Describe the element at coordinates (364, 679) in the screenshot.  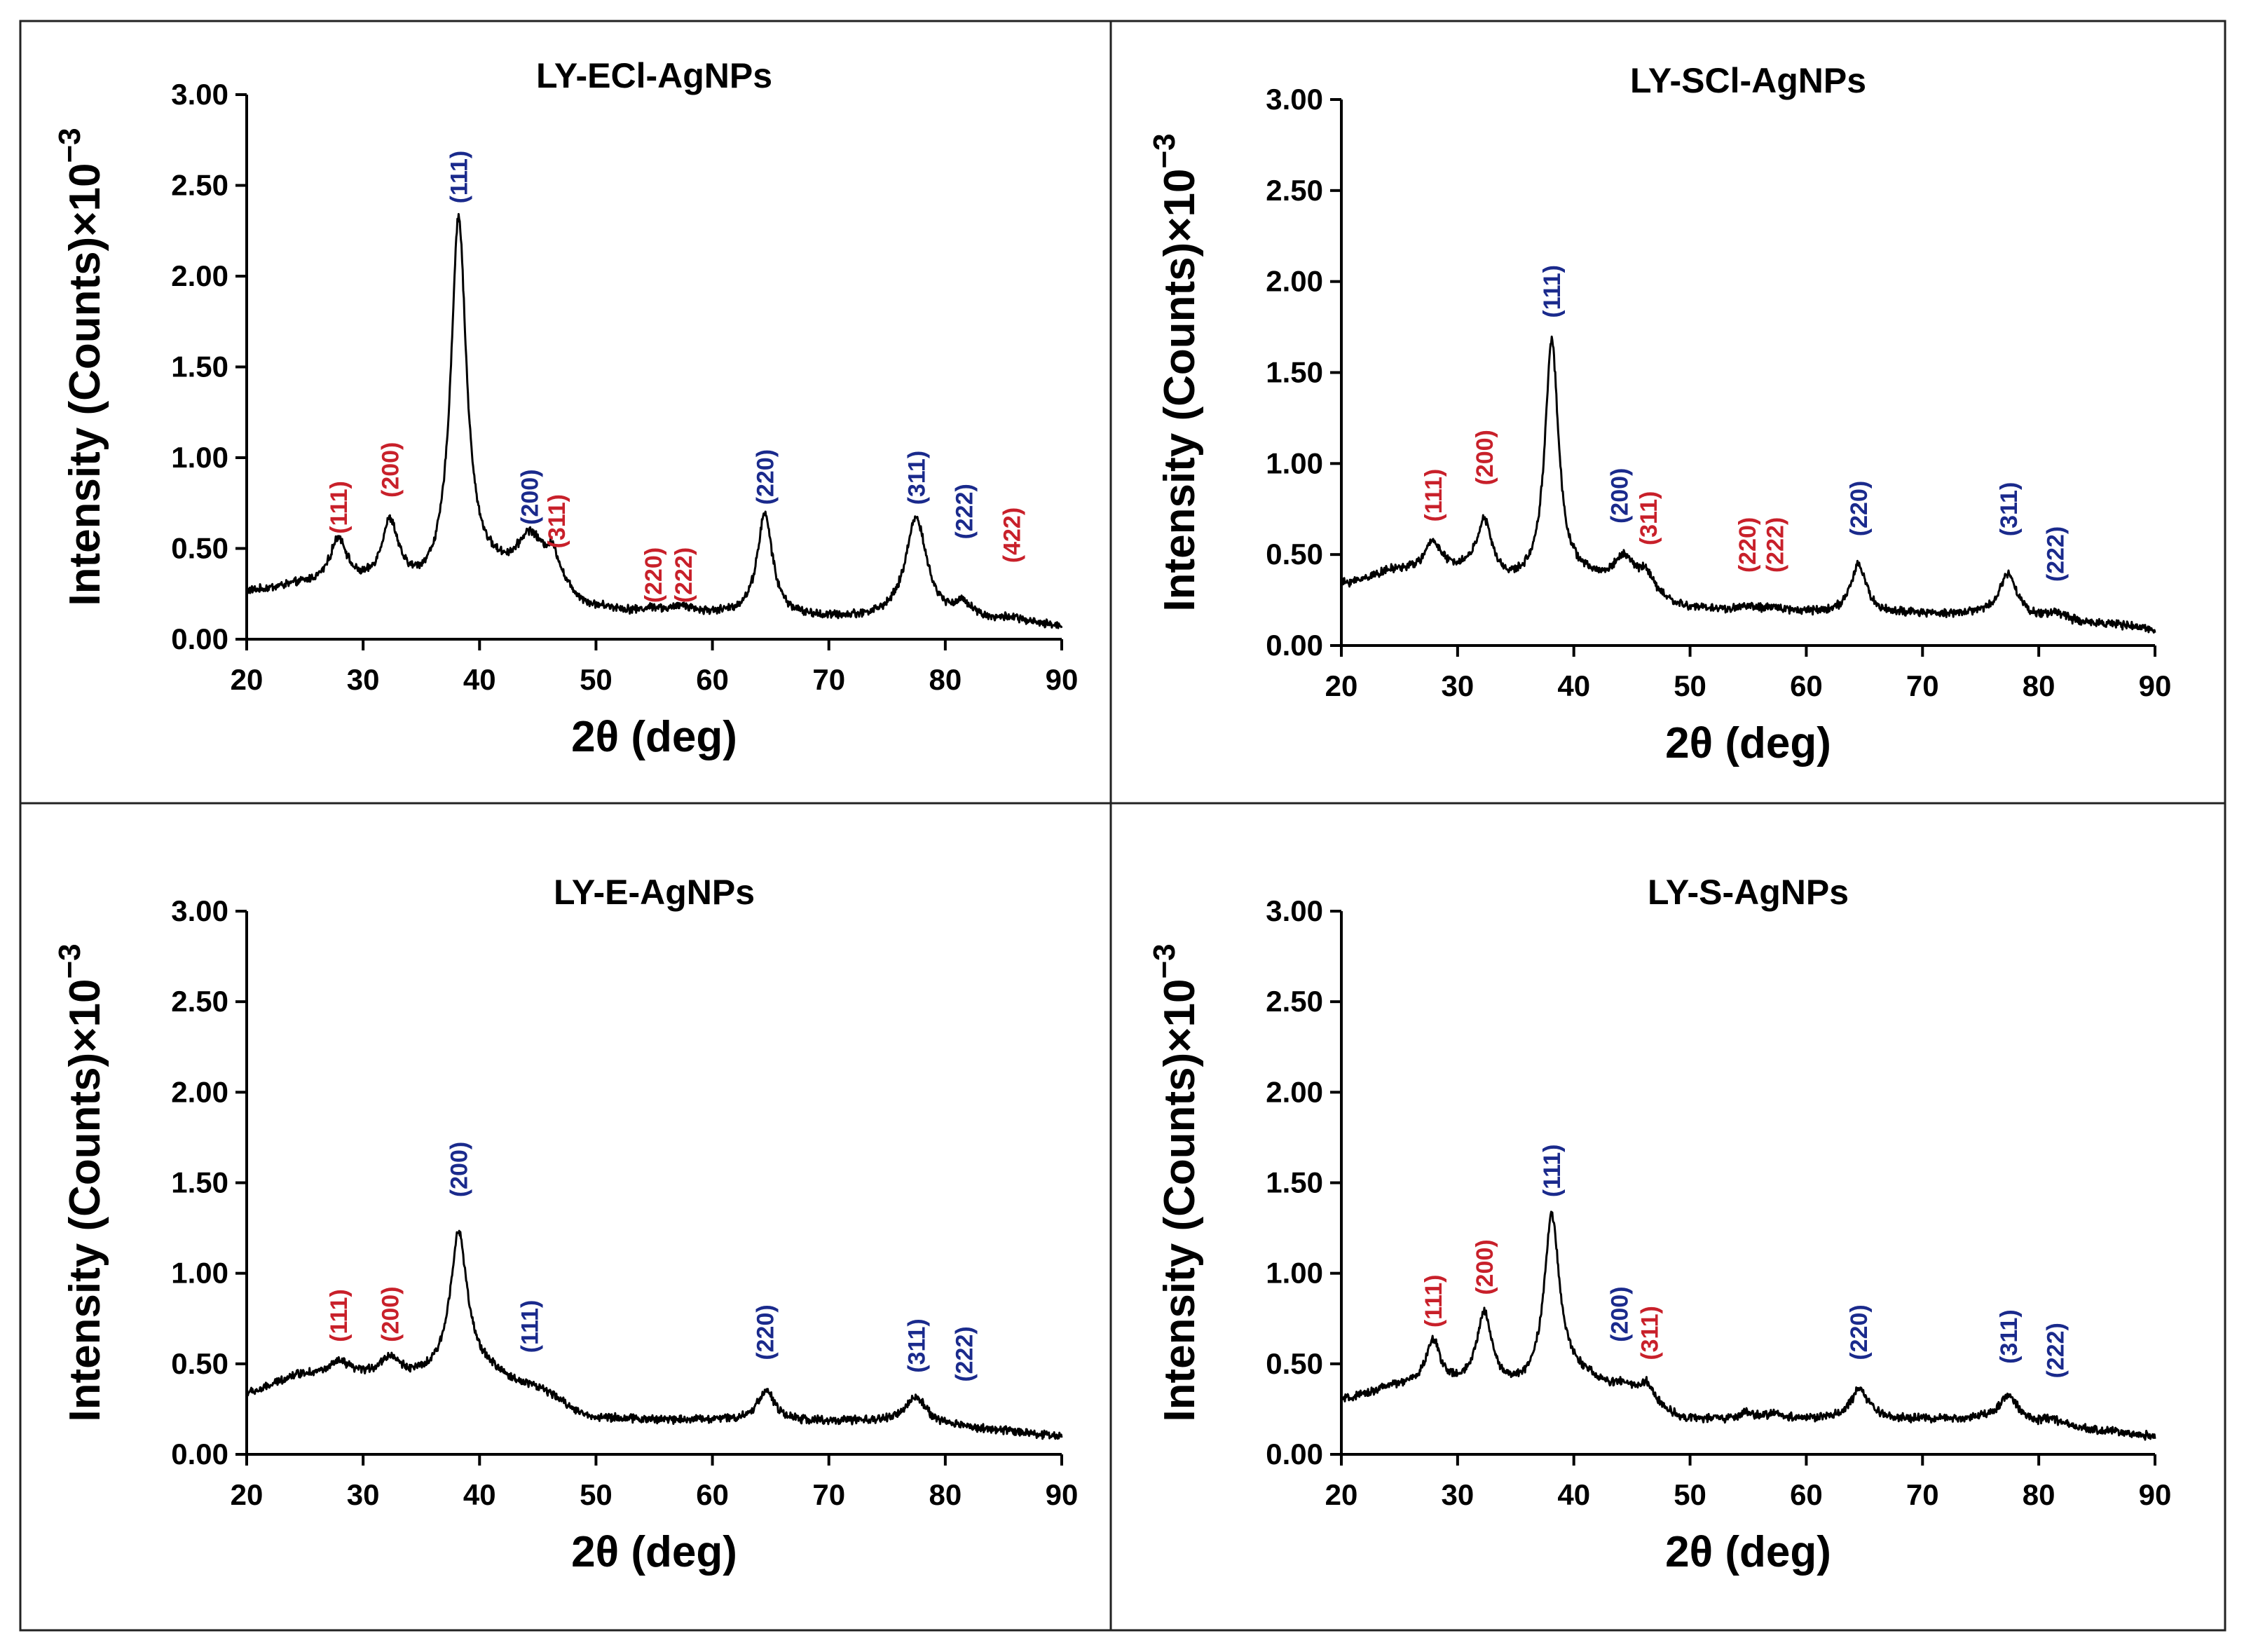
I see `x-tick-label: 30` at that location.